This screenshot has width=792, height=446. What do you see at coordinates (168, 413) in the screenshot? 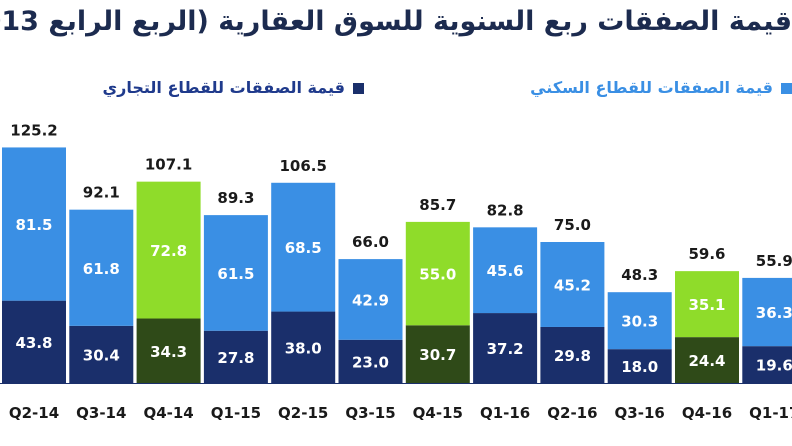
I see `tick-label-Q4-14: Q4-14` at bounding box center [168, 413].